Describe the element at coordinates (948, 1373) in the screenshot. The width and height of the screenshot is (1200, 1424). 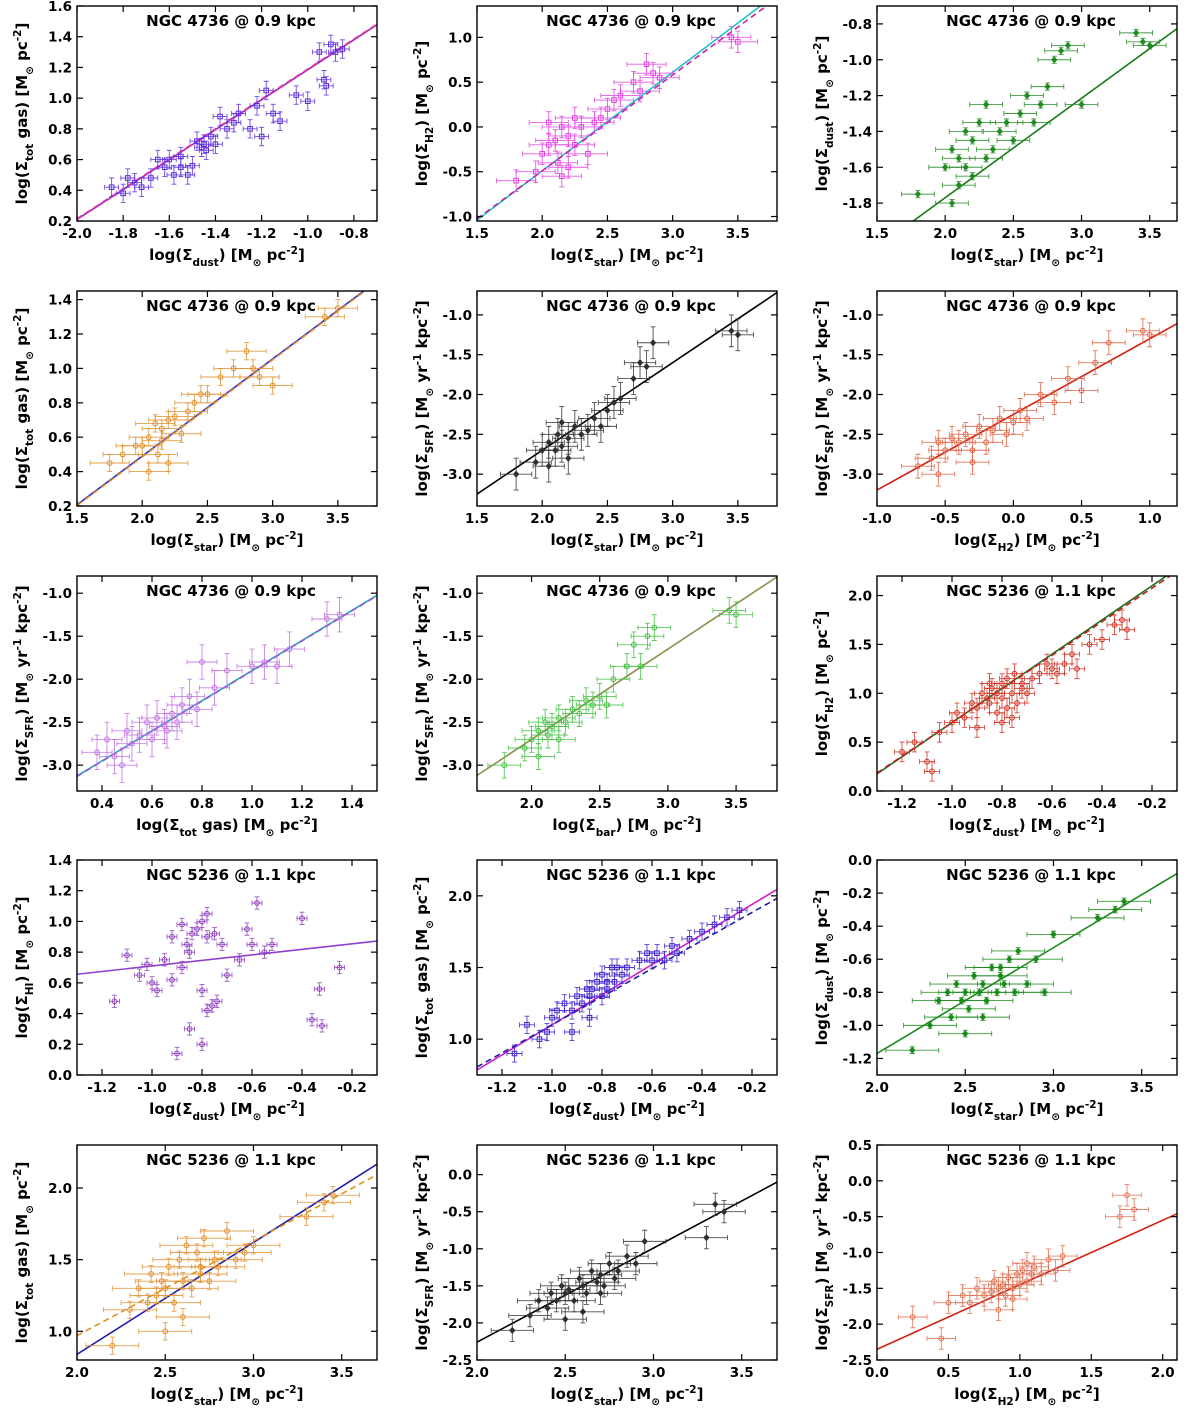
I see `x-tick-label: 0.5` at that location.